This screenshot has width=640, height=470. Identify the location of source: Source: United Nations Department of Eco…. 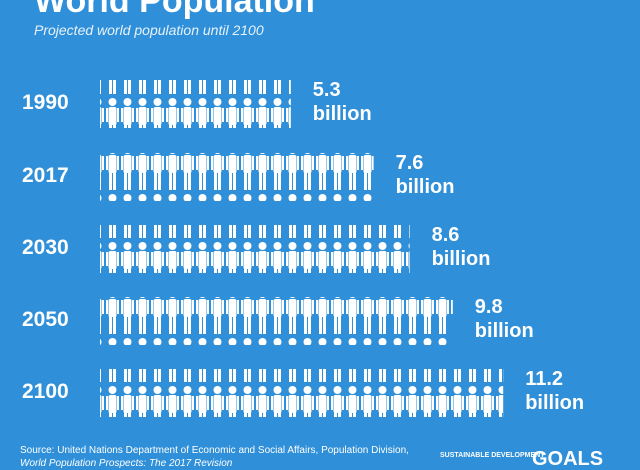
(220, 457).